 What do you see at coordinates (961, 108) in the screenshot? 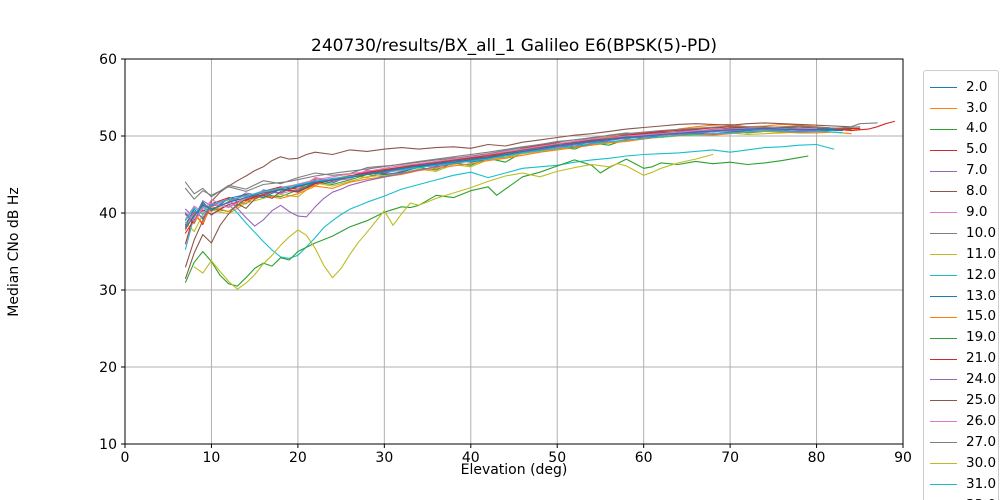
I see `legend-item: 3.0` at bounding box center [961, 108].